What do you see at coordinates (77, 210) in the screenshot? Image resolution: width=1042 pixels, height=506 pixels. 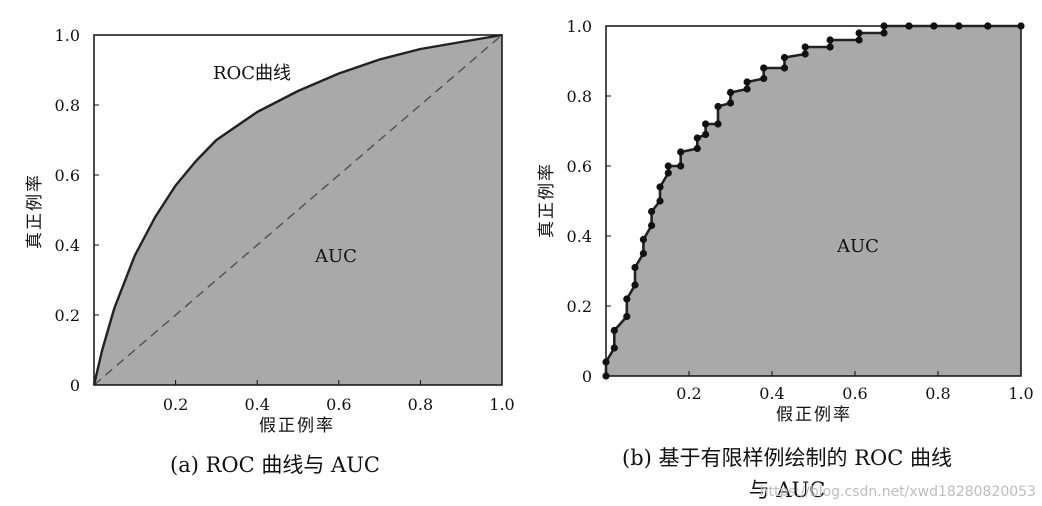 I see `chart-a-y-ticks: 0 0.2 0.4 0.6 0.8 1.0` at bounding box center [77, 210].